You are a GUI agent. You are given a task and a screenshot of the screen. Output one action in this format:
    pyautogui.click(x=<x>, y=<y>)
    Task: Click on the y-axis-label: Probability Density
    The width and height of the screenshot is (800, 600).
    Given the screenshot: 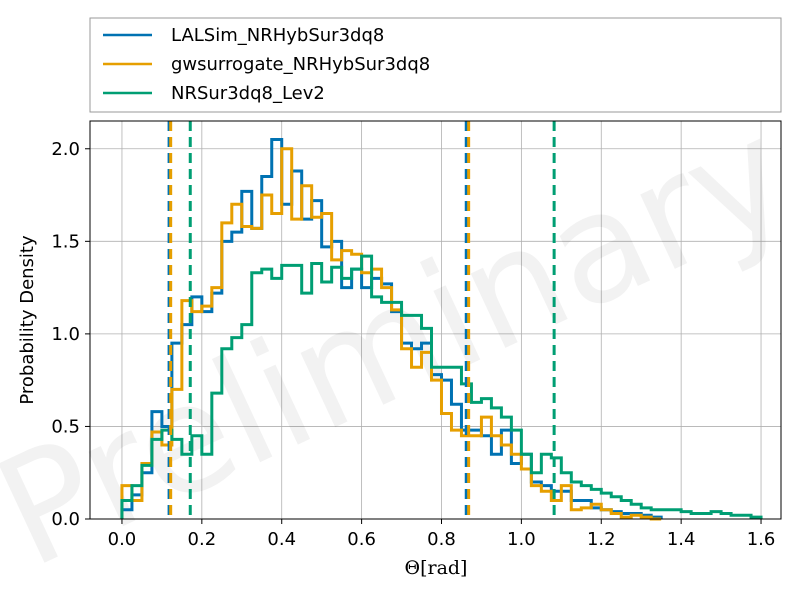 What is the action you would take?
    pyautogui.click(x=27, y=320)
    